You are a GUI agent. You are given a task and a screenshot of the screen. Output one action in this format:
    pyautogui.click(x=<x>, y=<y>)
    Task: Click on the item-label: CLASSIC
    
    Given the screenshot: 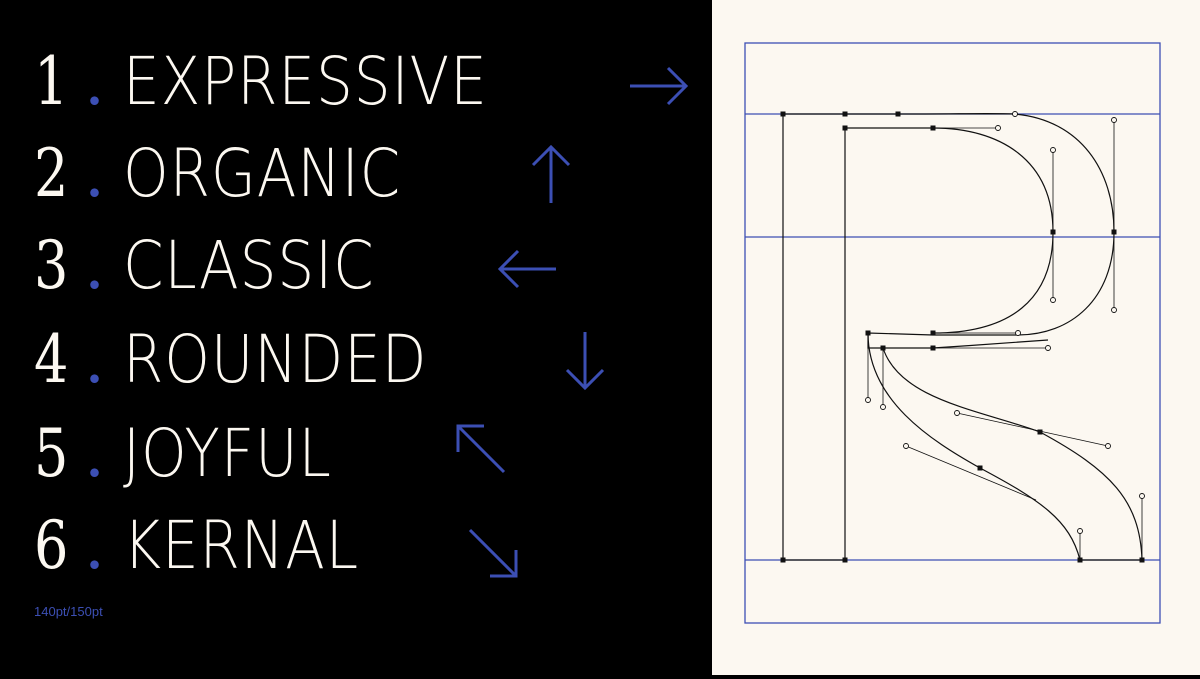 What is the action you would take?
    pyautogui.click(x=248, y=265)
    